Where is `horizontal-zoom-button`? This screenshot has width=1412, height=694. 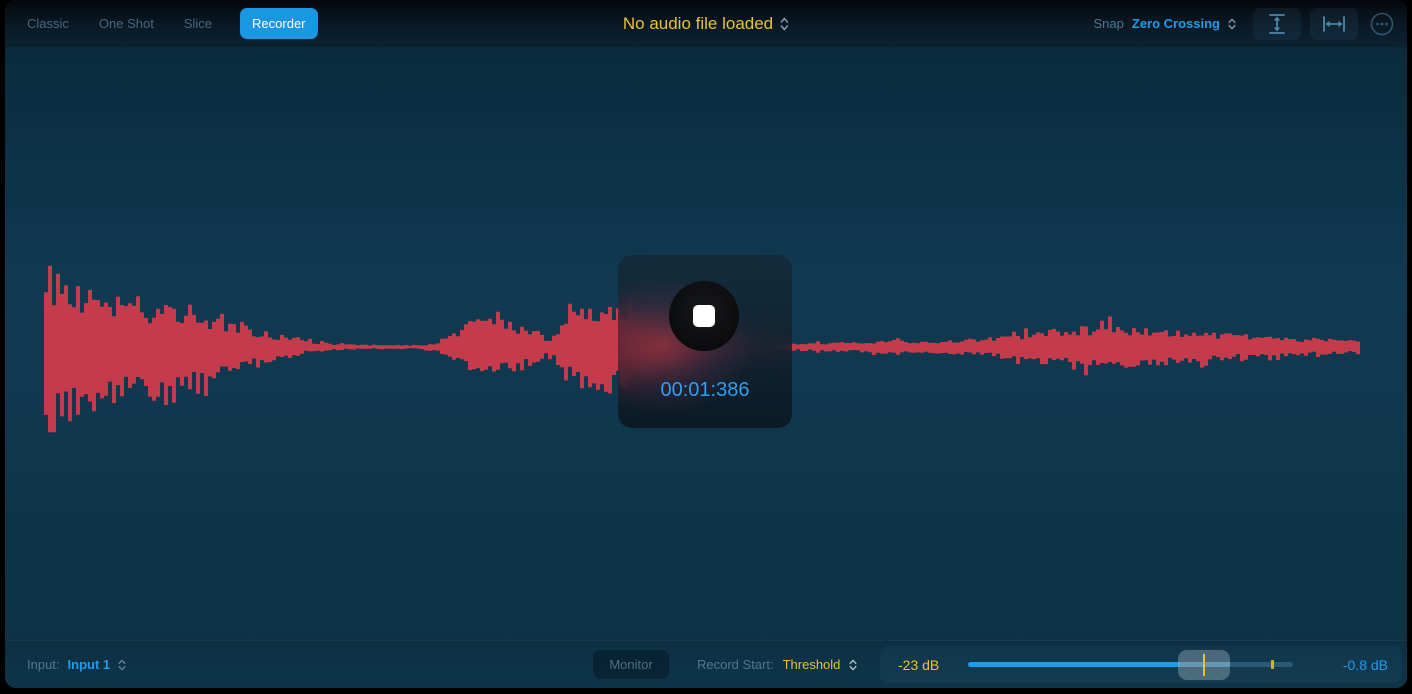 horizontal-zoom-button is located at coordinates (1334, 23).